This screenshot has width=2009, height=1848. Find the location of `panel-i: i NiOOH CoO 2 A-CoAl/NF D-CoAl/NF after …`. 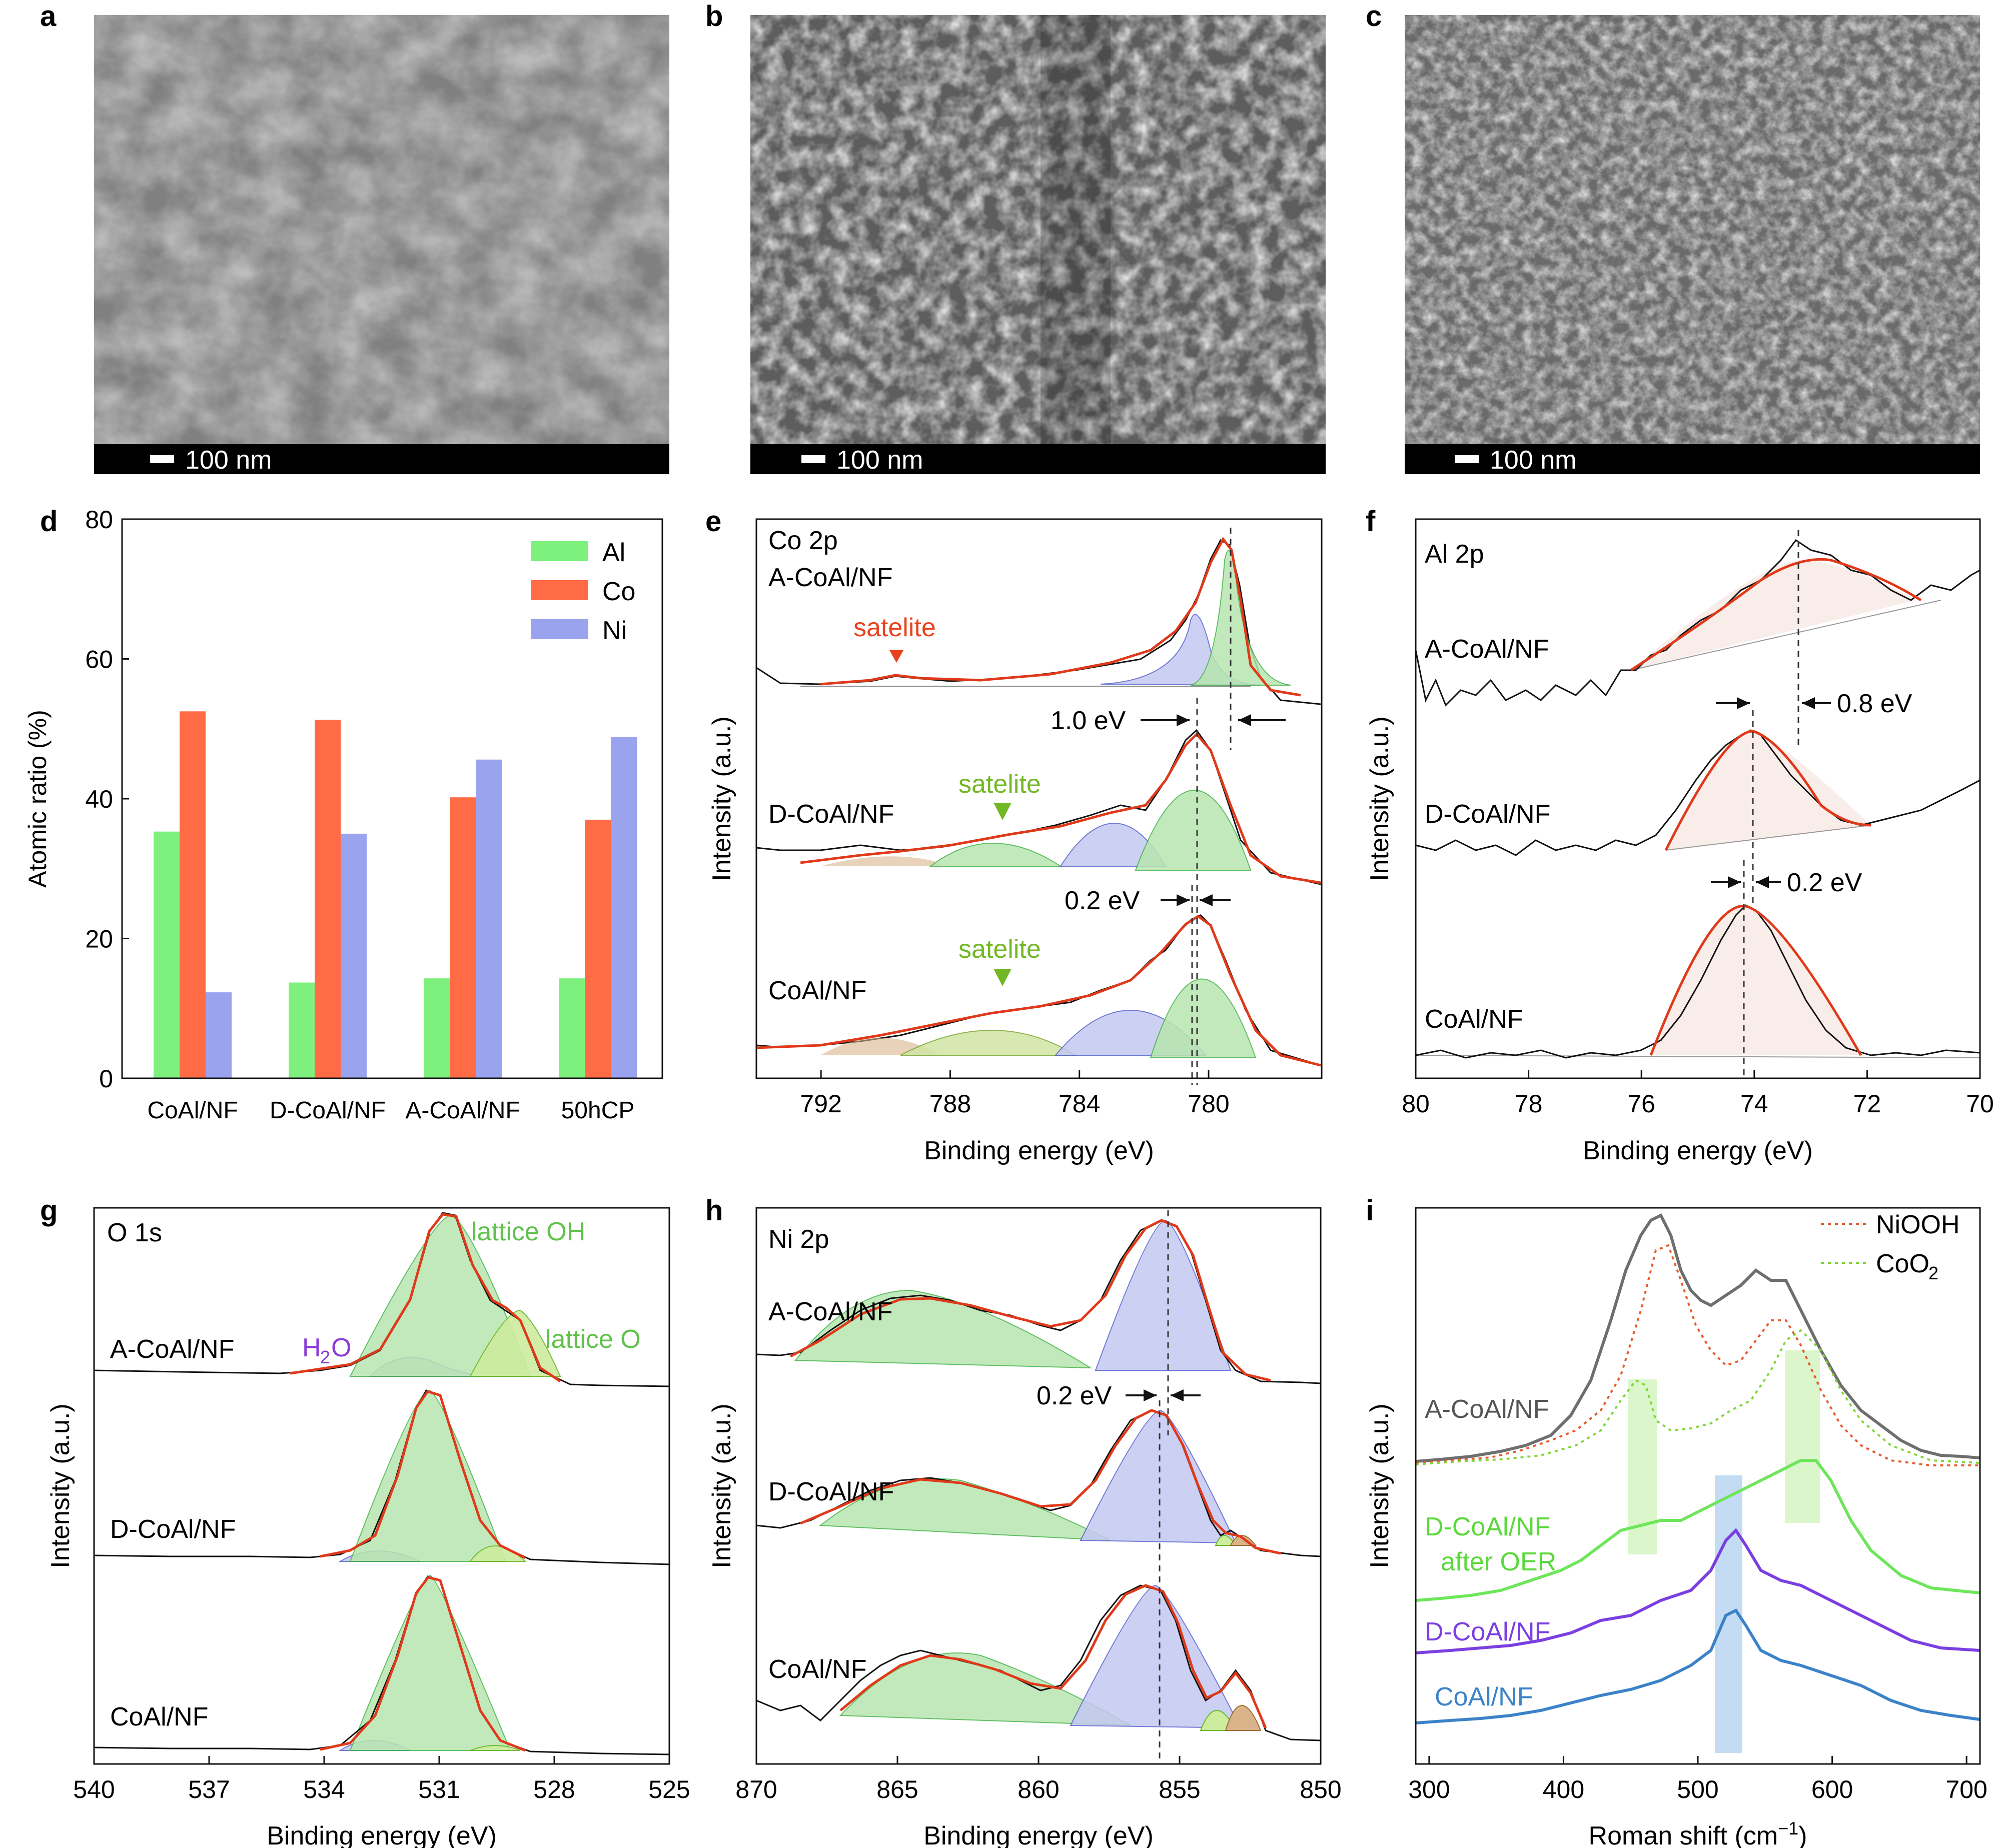

panel-i: i NiOOH CoO 2 A-CoAl/NF D-CoAl/NF after … is located at coordinates (1676, 1521).